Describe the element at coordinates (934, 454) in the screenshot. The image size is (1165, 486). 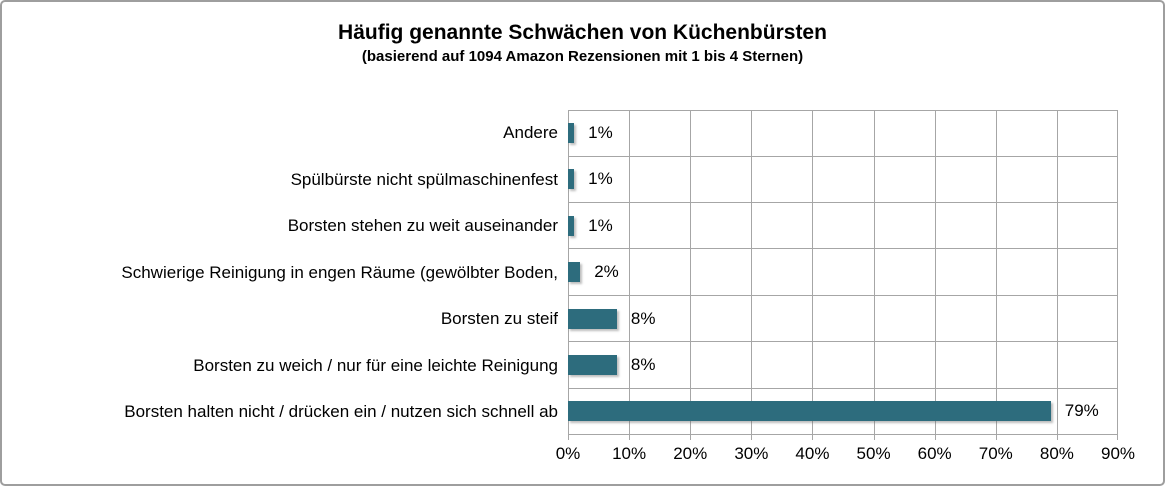
I see `axis-tick-label: 60%` at that location.